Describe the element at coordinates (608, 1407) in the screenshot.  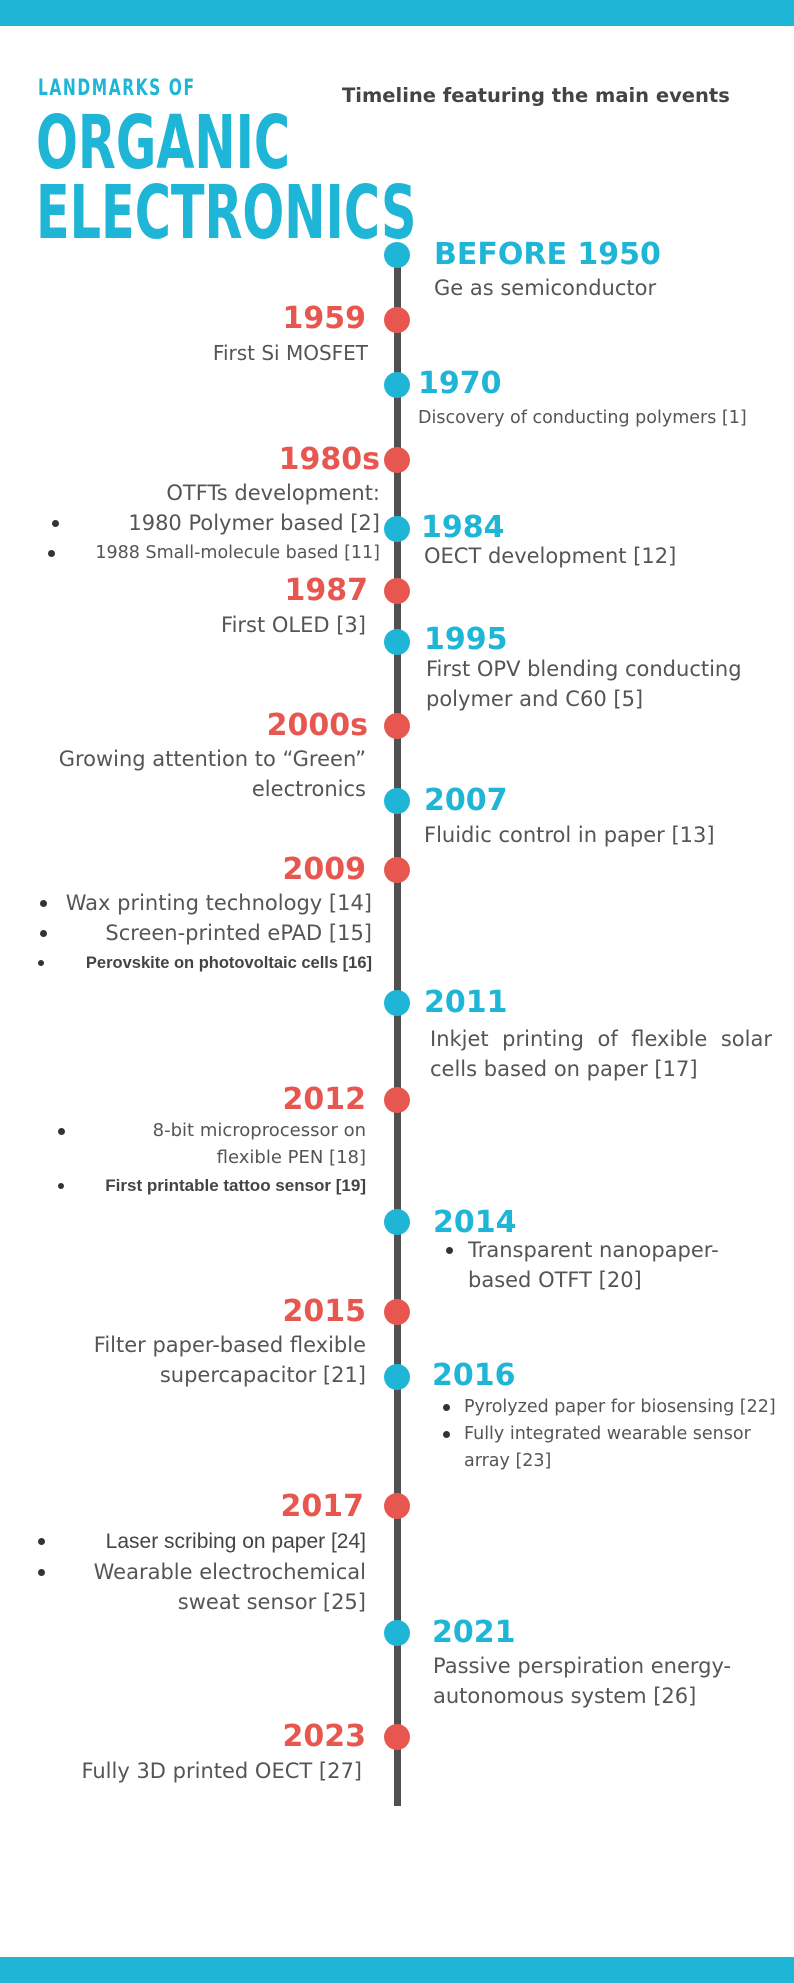
I see `list-item: Pyrolyzed paper for biosensing [22]` at that location.